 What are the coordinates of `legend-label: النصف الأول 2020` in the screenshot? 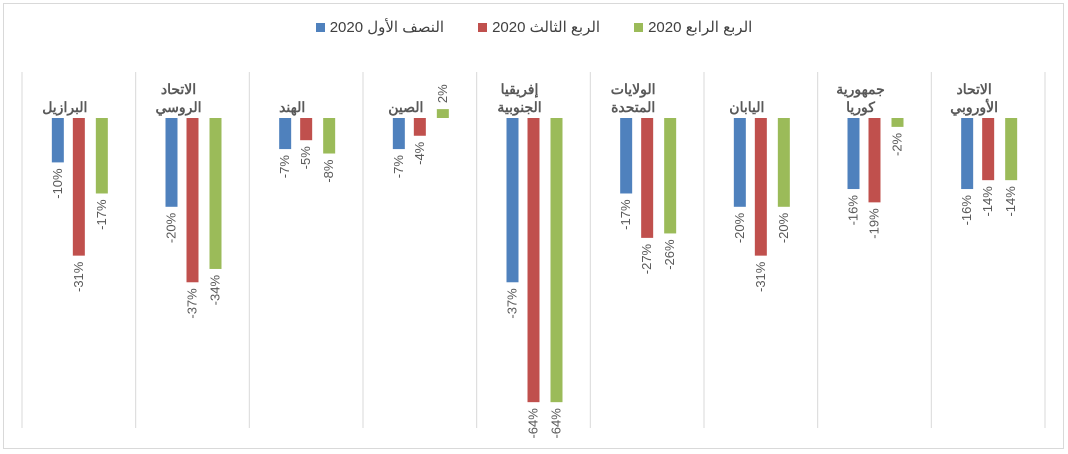 It's located at (387, 27).